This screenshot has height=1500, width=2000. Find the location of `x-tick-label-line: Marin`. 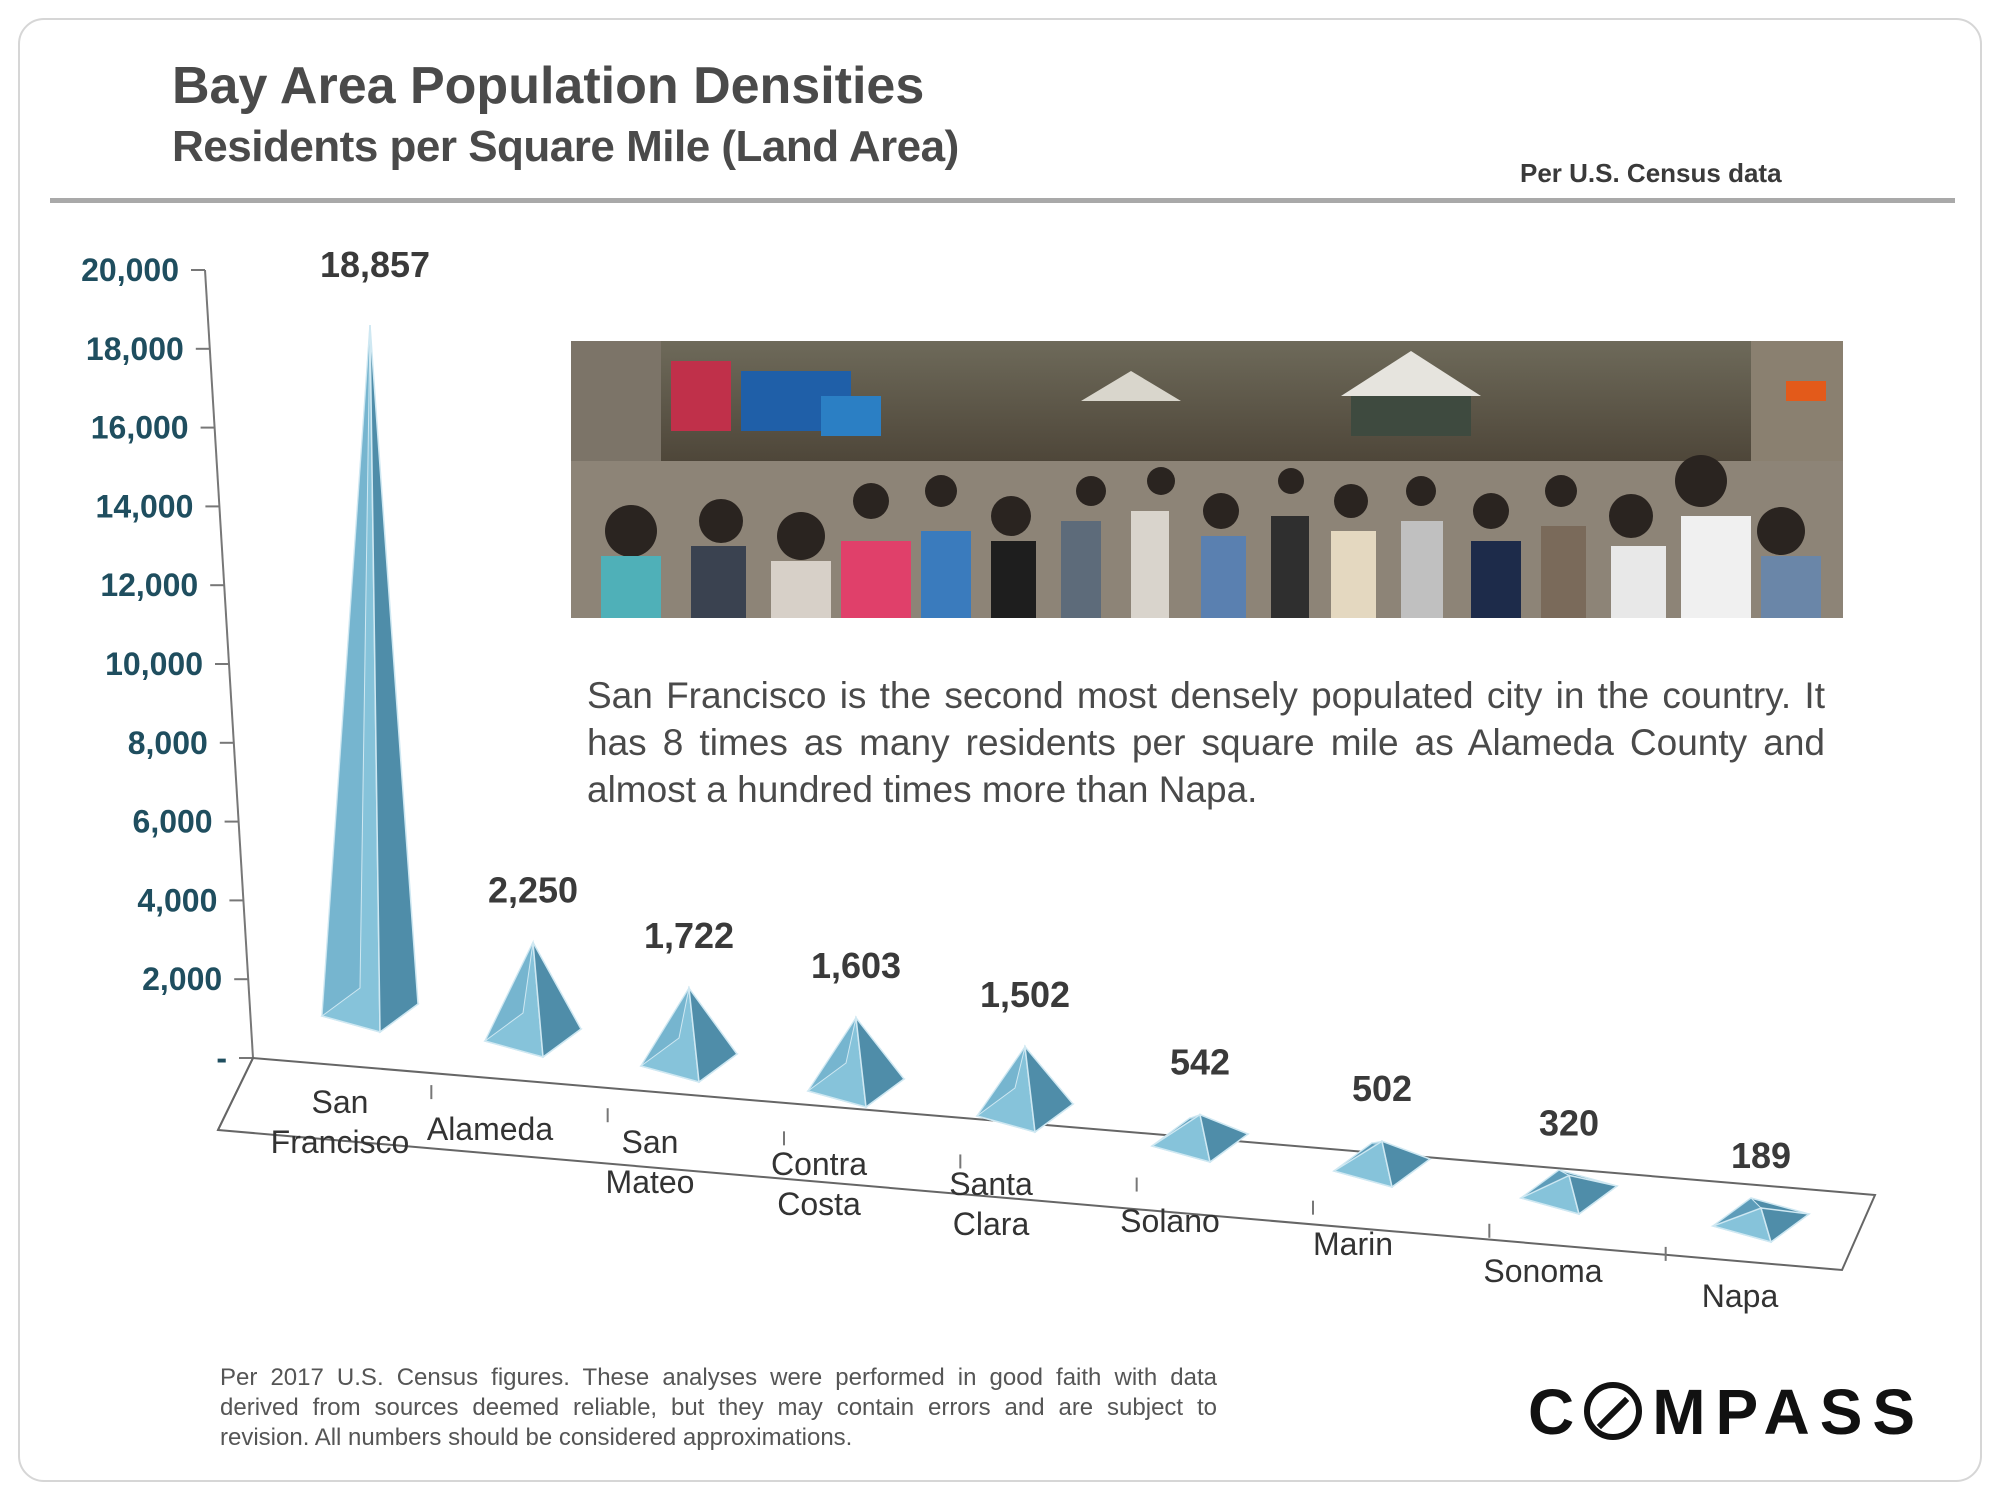

x-tick-label-line: Marin is located at coordinates (1353, 1244).